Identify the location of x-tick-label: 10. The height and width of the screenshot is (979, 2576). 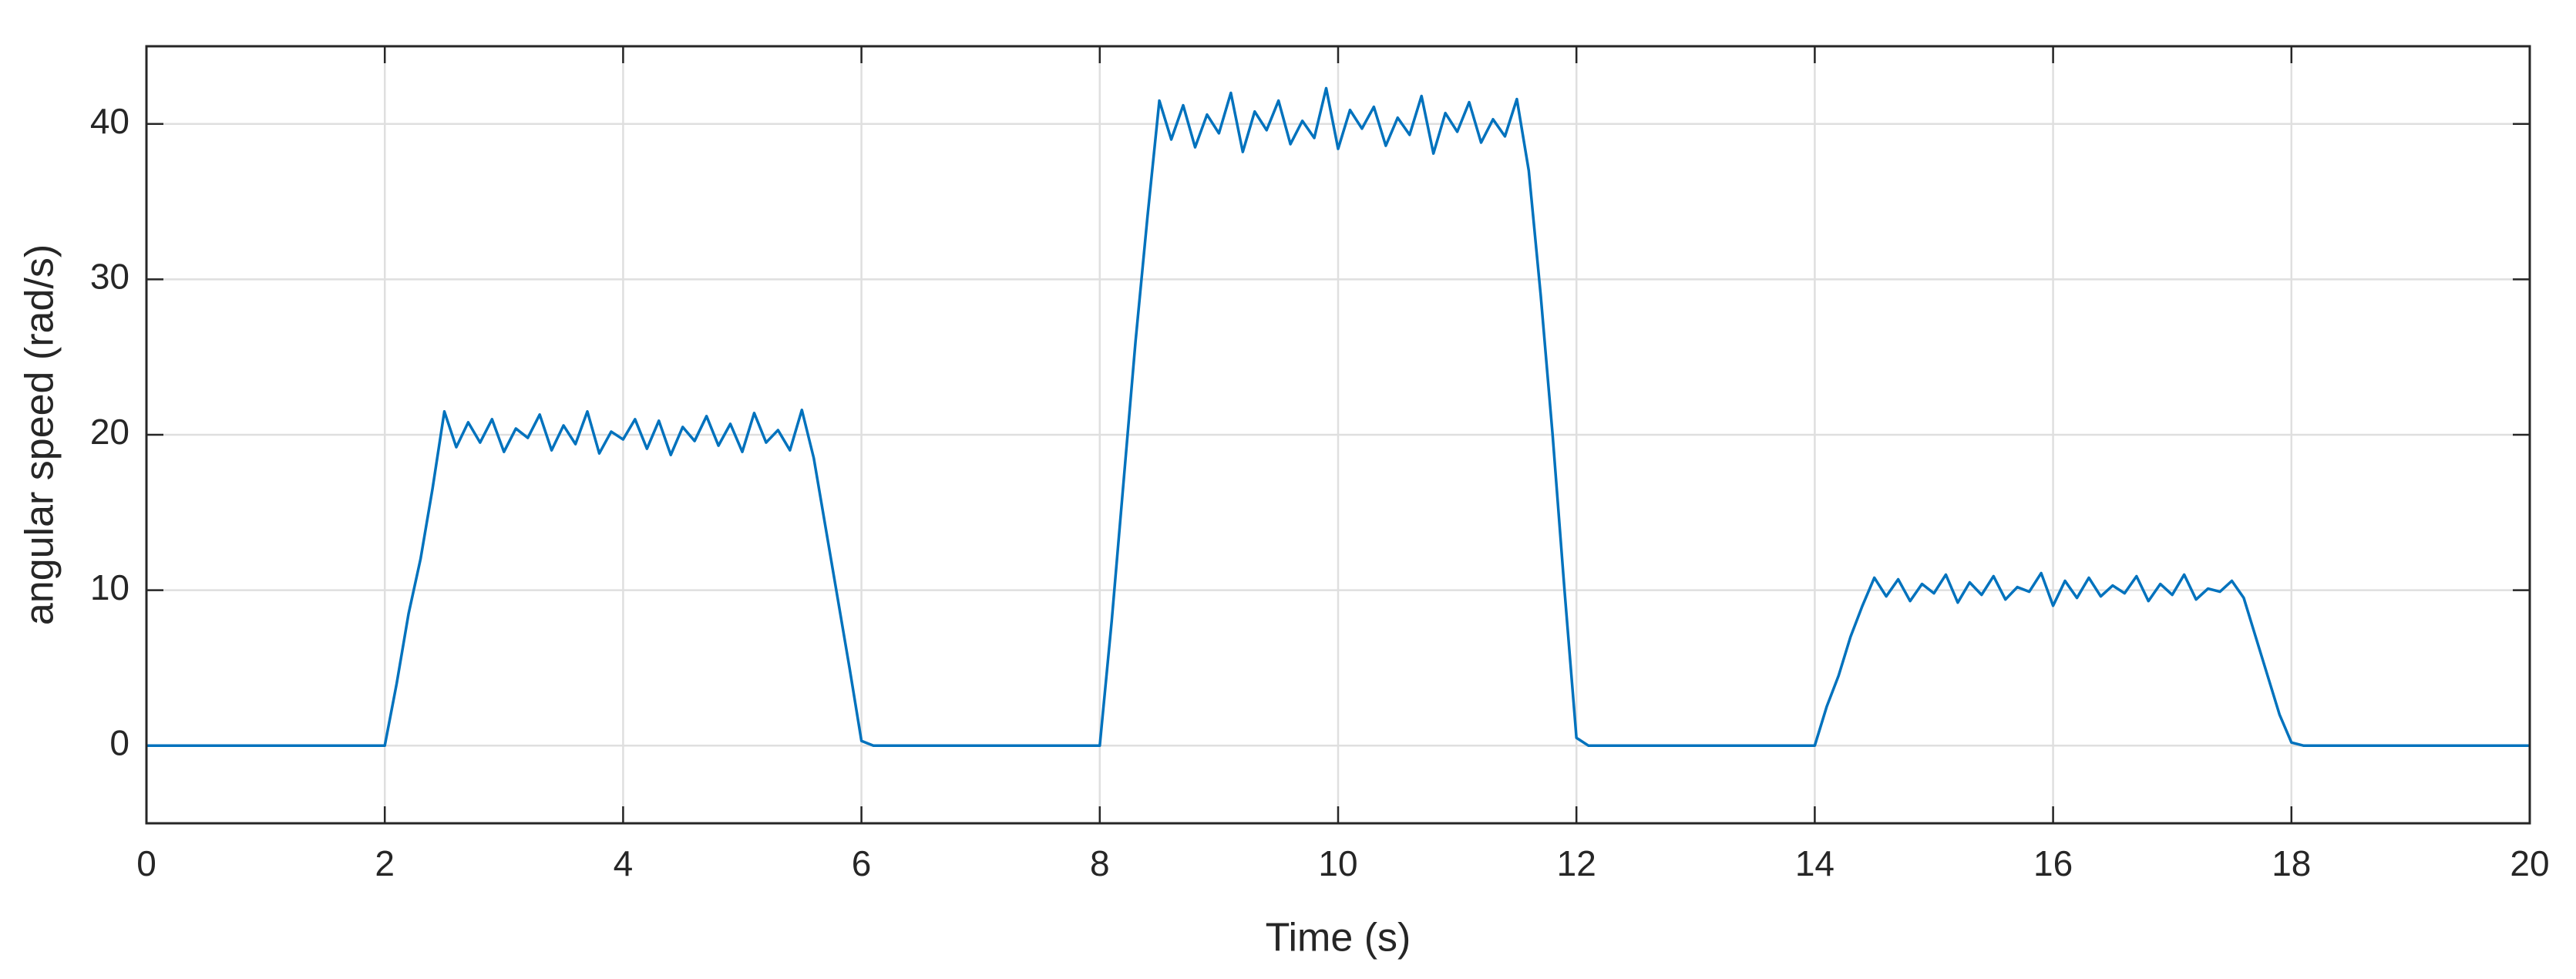
(1337, 863).